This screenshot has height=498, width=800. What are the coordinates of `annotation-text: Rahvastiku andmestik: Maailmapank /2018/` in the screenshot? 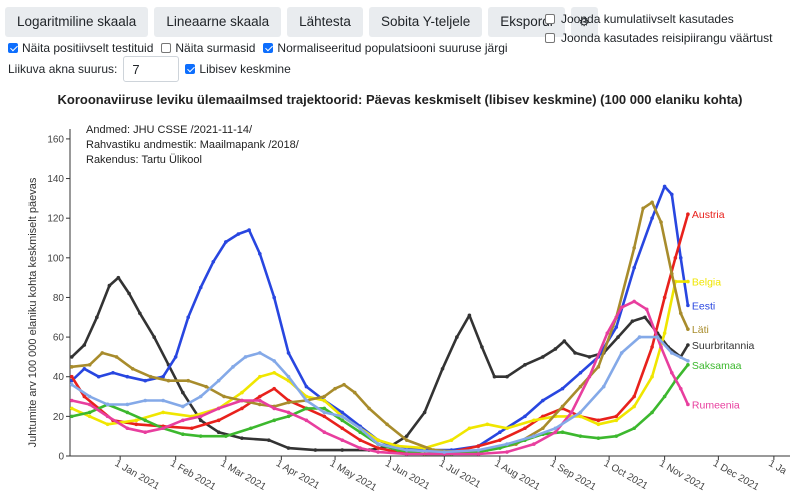 It's located at (193, 145).